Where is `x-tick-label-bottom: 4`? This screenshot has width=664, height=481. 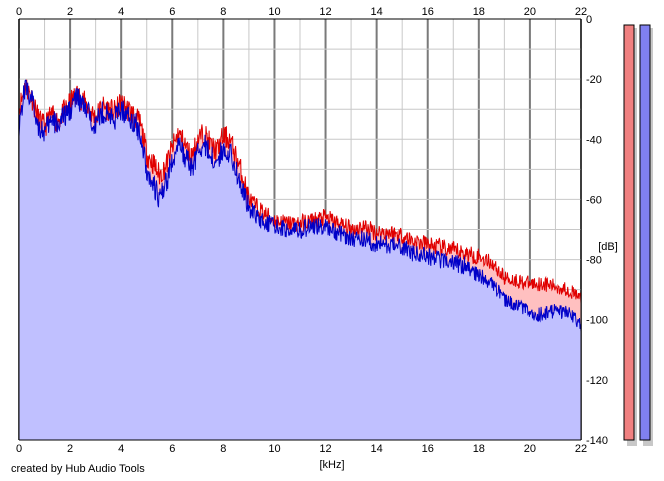 x-tick-label-bottom: 4 is located at coordinates (121, 449).